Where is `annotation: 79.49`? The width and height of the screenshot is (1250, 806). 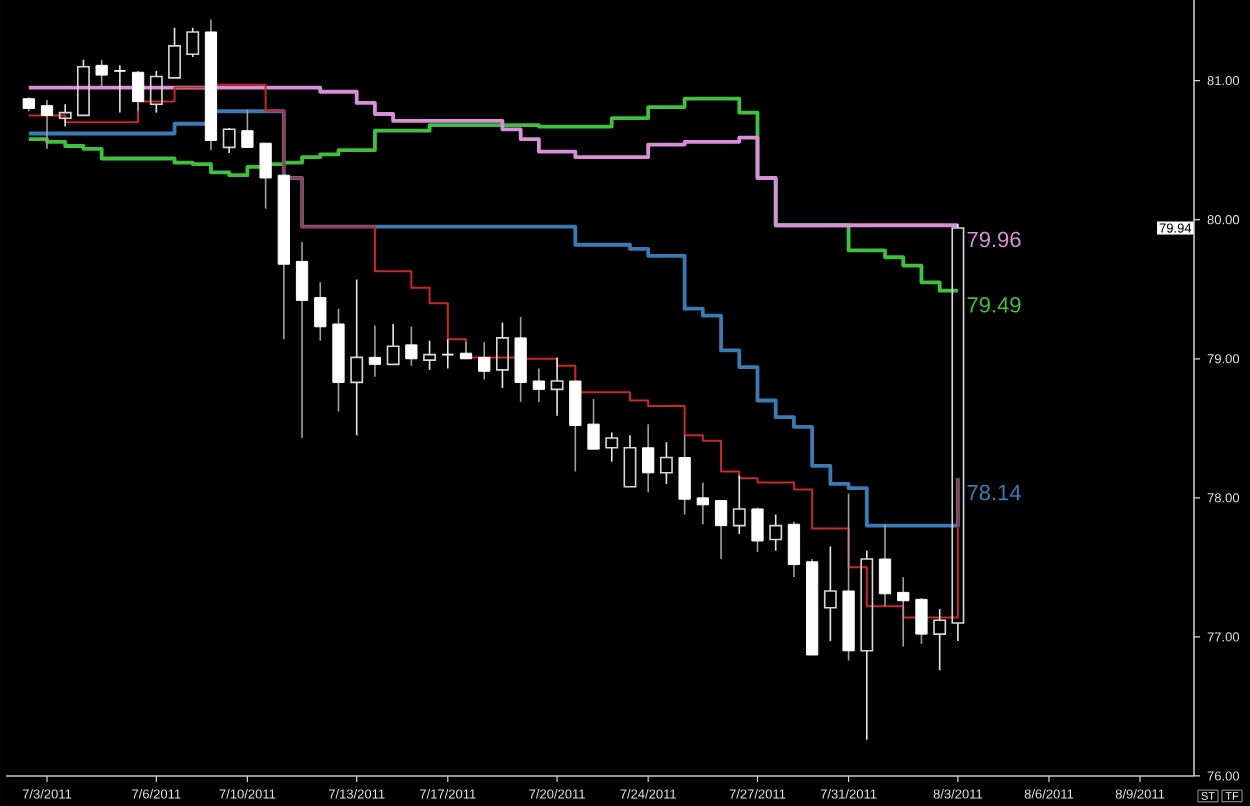
annotation: 79.49 is located at coordinates (994, 305).